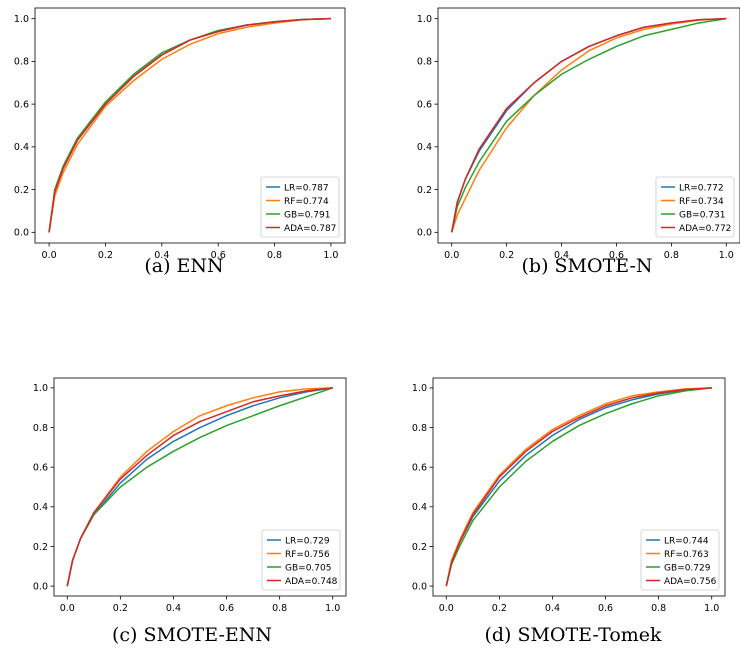 This screenshot has height=666, width=740. What do you see at coordinates (702, 215) in the screenshot?
I see `legend-label: GB=0.731` at bounding box center [702, 215].